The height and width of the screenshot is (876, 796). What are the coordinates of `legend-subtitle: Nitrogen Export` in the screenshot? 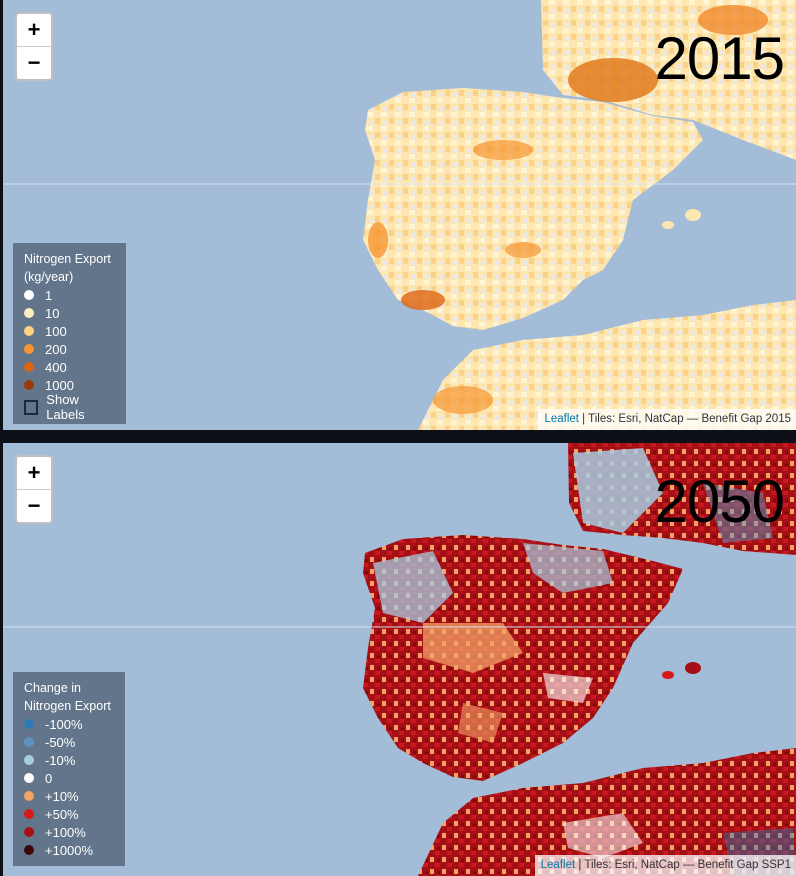 It's located at (67, 706).